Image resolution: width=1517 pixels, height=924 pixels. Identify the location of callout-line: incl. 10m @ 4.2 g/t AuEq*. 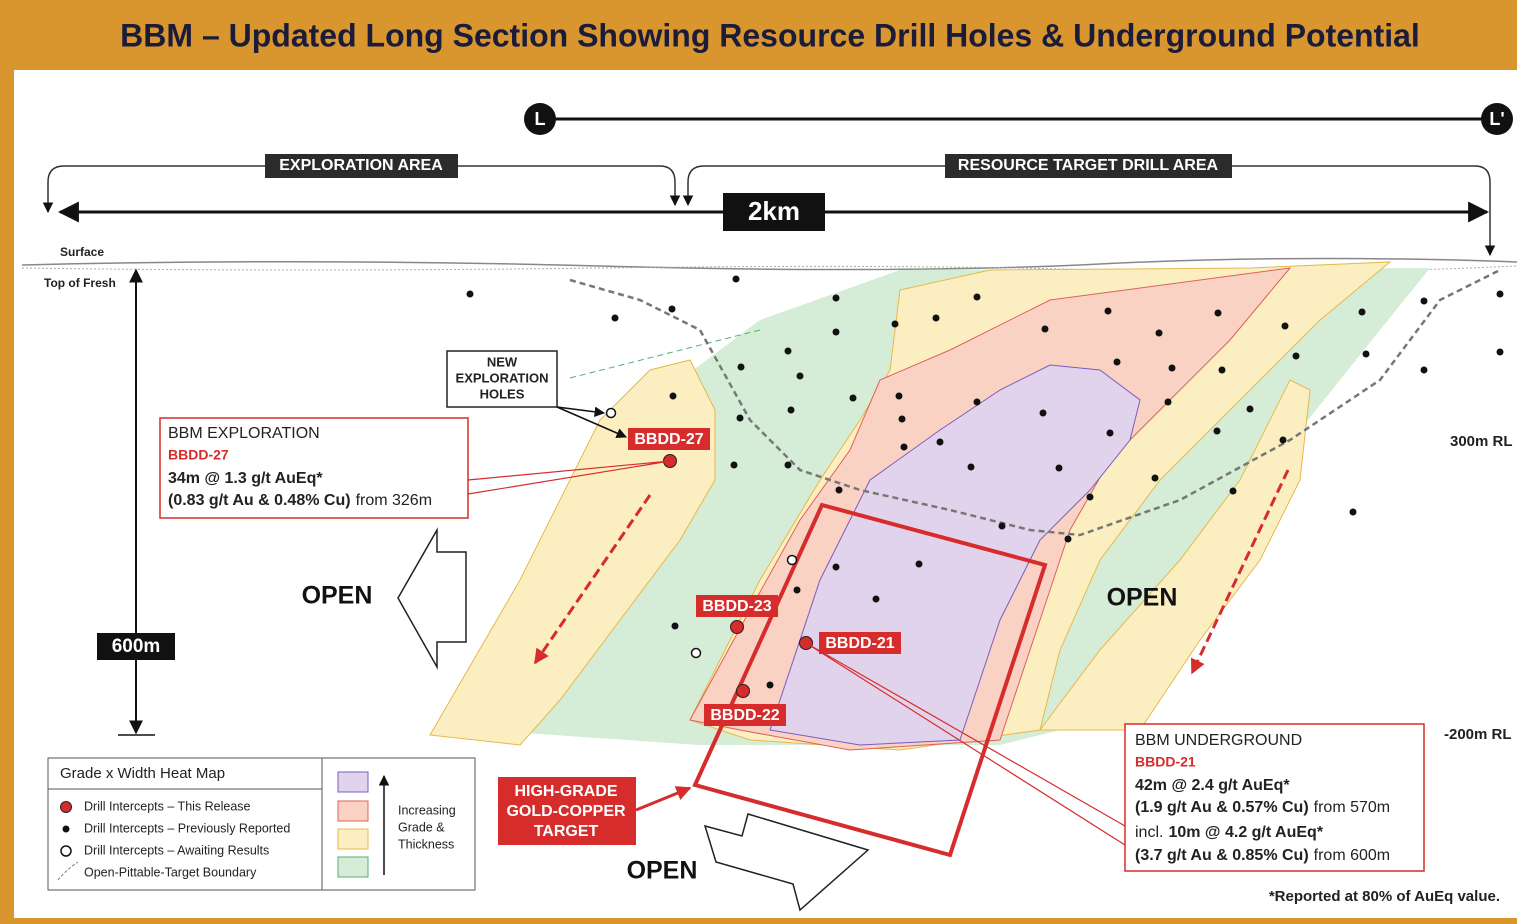
(1229, 832).